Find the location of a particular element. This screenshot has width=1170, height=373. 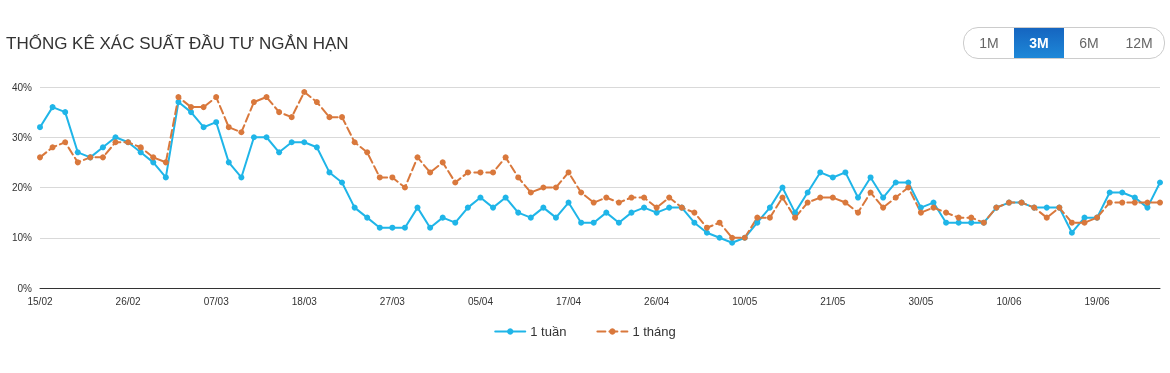

x-tick-label: 18/03 is located at coordinates (304, 301).